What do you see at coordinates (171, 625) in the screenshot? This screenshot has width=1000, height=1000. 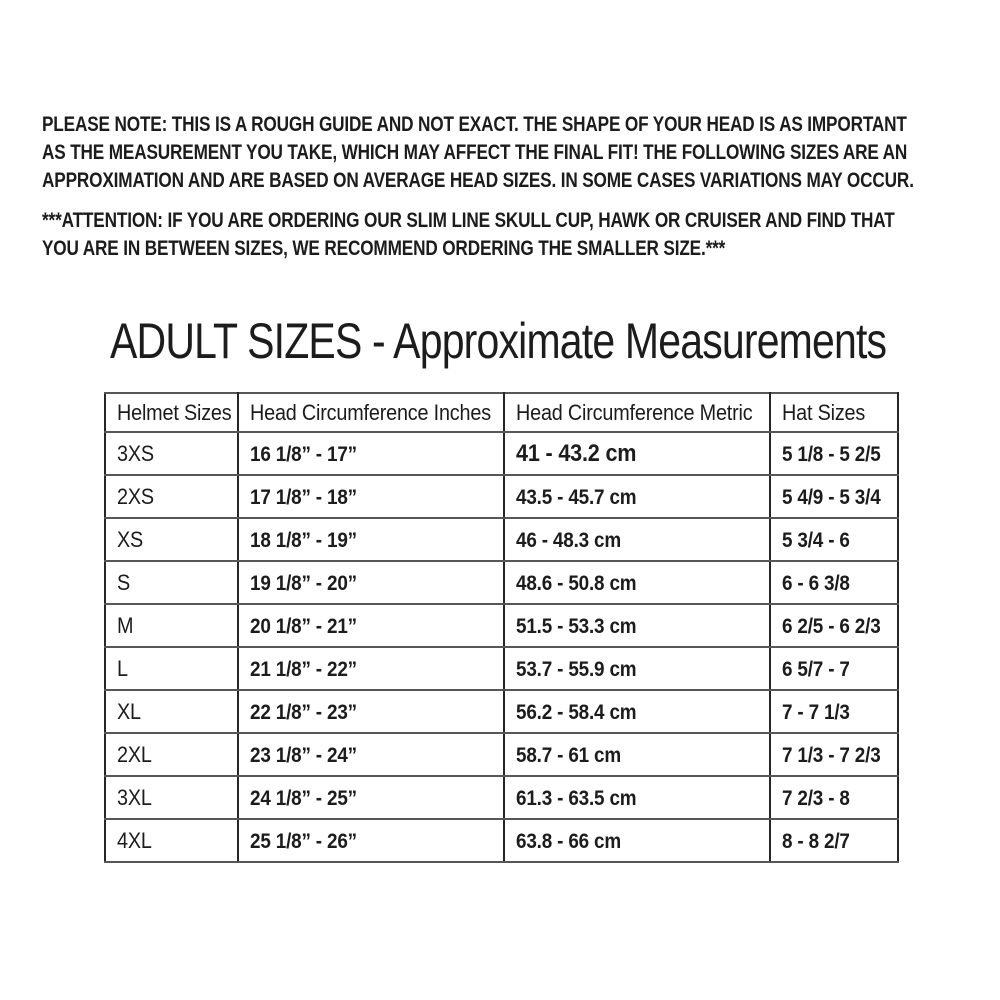 I see `cell-helmet-size: M` at bounding box center [171, 625].